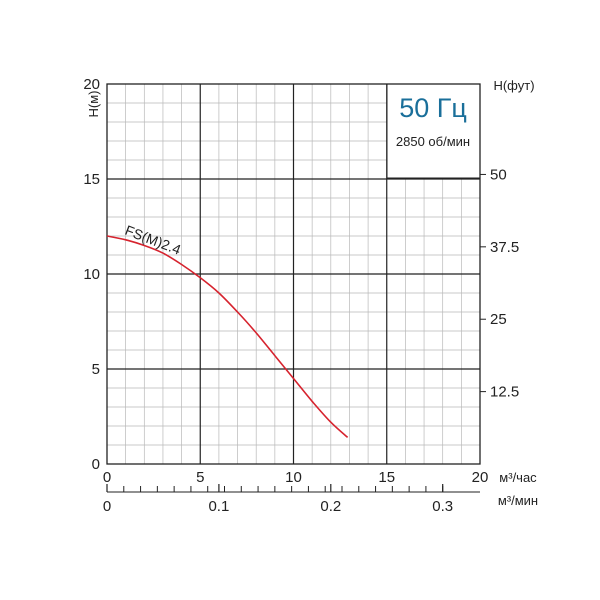 This screenshot has height=600, width=600. Describe the element at coordinates (91, 179) in the screenshot. I see `left-tick-label: 15` at that location.